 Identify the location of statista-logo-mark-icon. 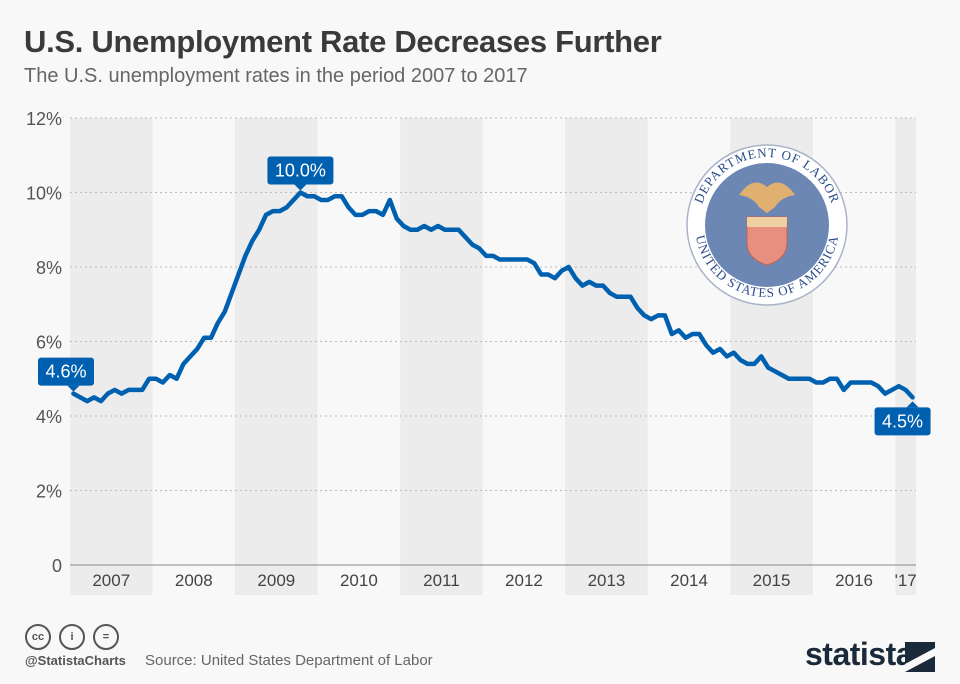
(920, 657).